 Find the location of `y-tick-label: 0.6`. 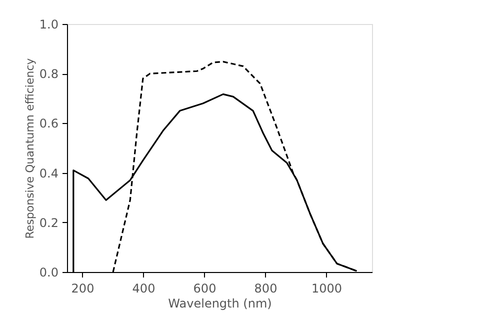

y-tick-label: 0.6 is located at coordinates (48, 123).